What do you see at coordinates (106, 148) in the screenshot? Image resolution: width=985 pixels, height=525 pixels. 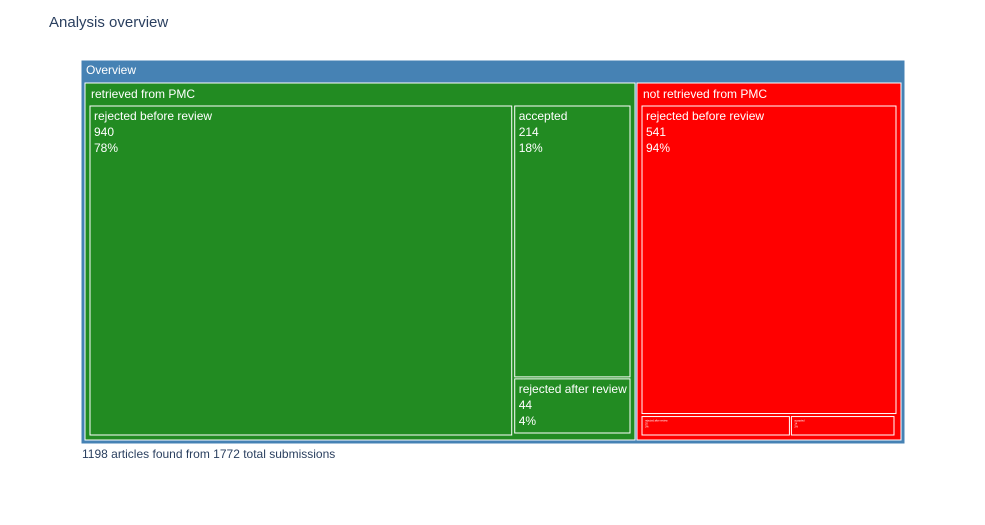 I see `treemap-leaf-retrieved-from-pmc-rejected-before-review-percent: 78%` at bounding box center [106, 148].